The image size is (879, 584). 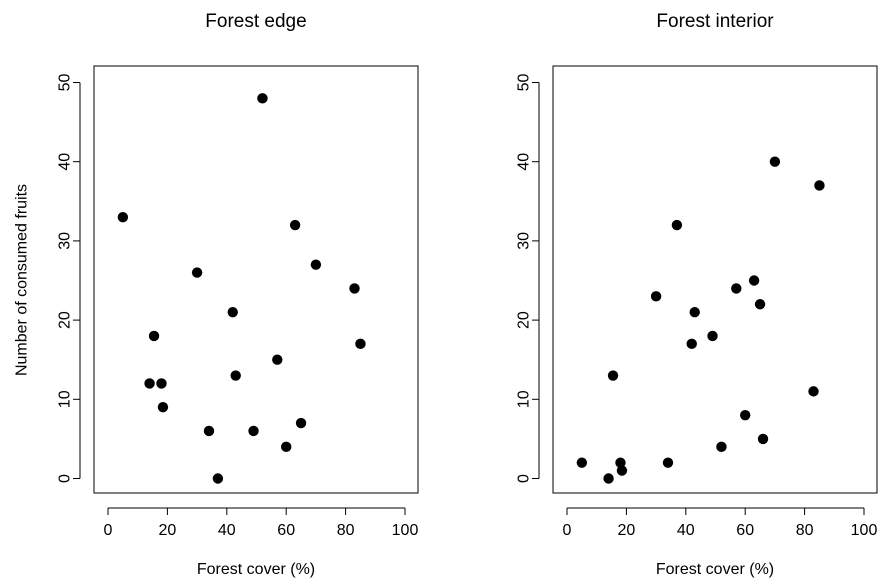 I want to click on panel-2-y-tick-label: 40, so click(x=524, y=162).